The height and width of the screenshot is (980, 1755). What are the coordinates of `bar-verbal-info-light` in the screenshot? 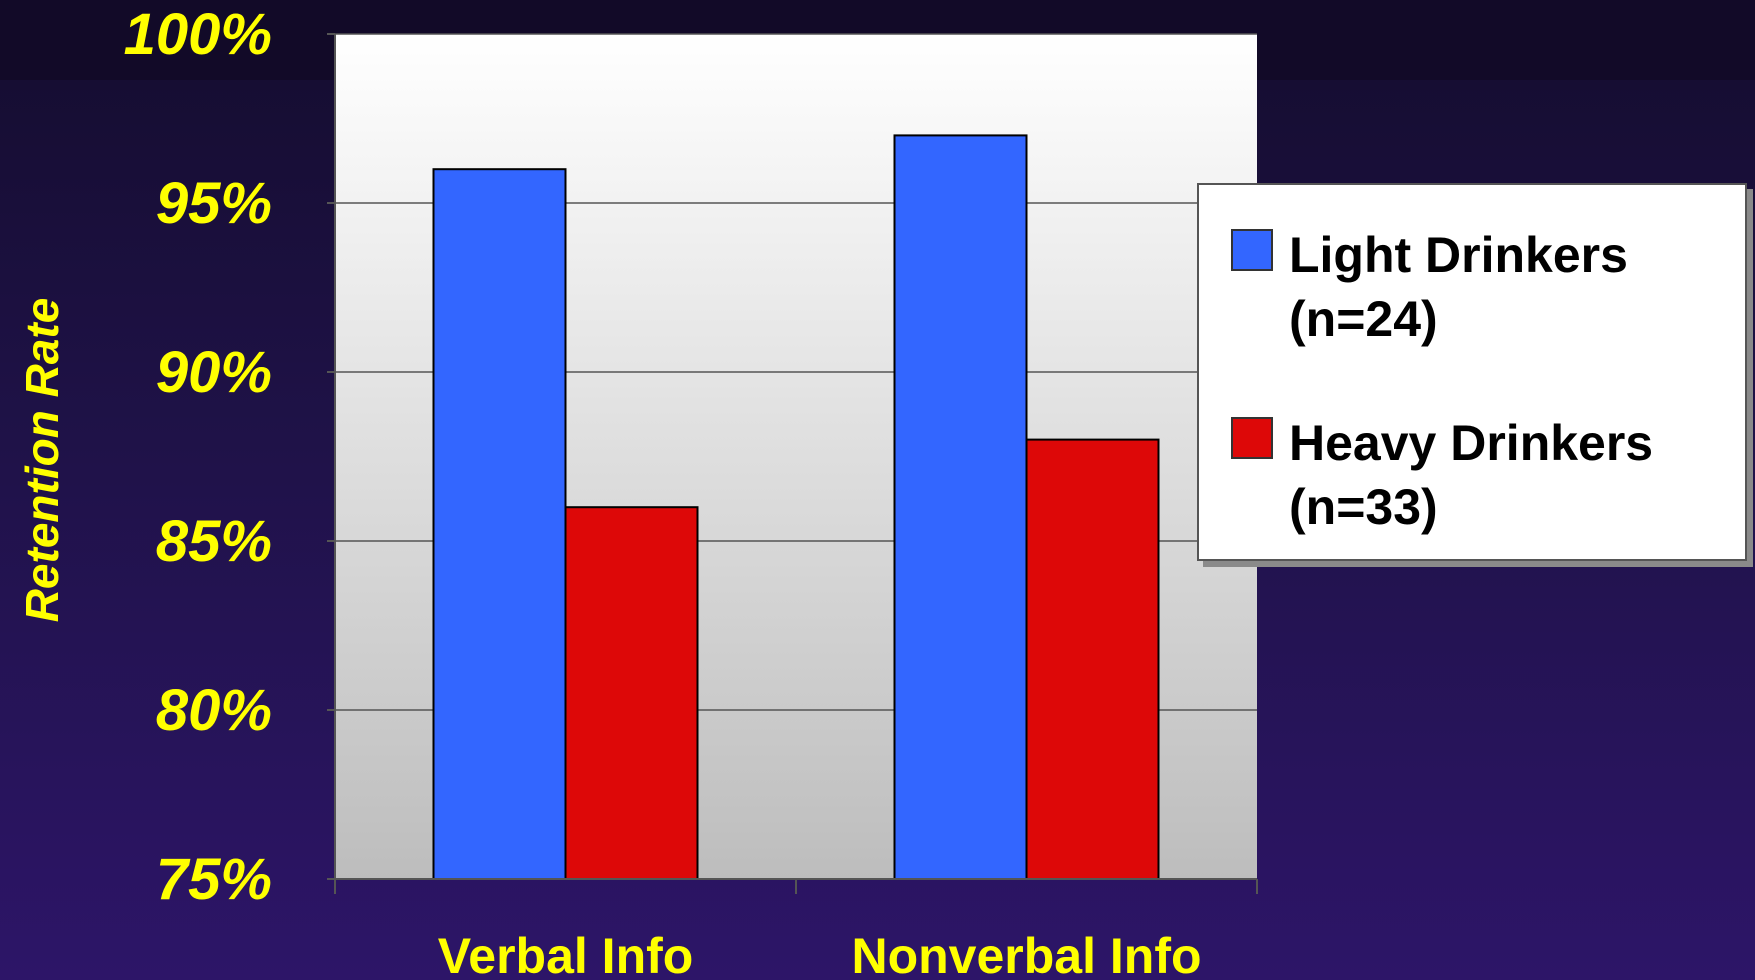 It's located at (499, 524).